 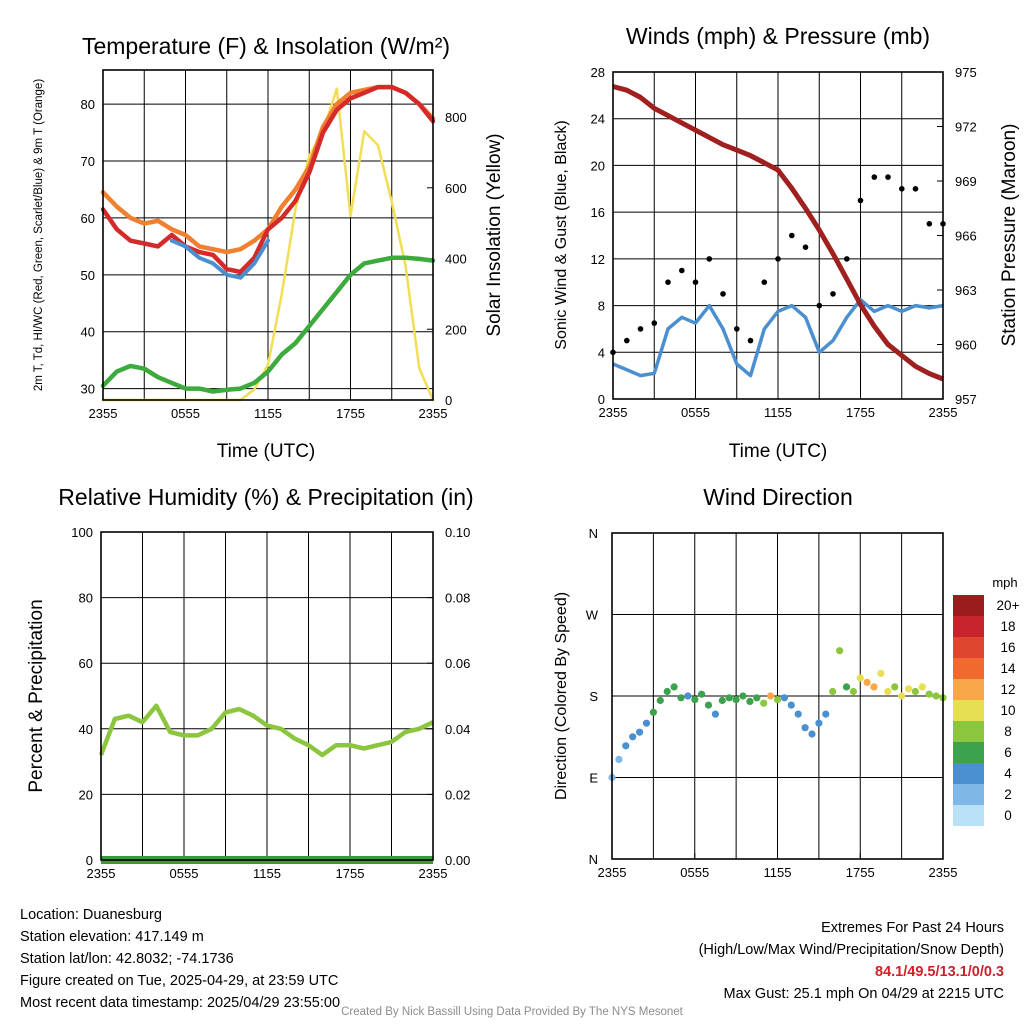 I want to click on y2-tick-label: 0.00, so click(x=457, y=860).